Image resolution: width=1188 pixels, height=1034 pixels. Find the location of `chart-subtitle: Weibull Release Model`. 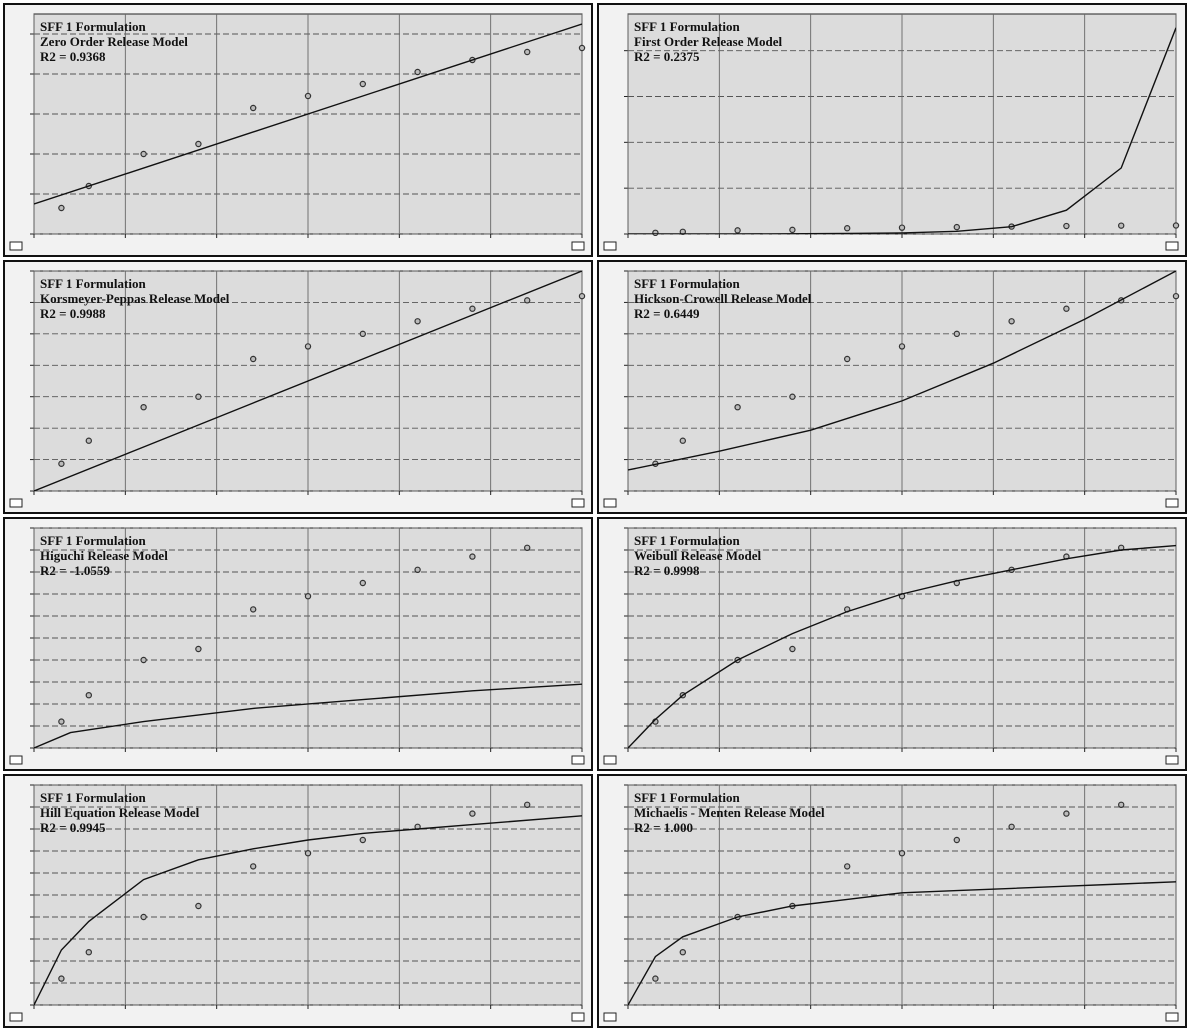

chart-subtitle: Weibull Release Model is located at coordinates (697, 555).